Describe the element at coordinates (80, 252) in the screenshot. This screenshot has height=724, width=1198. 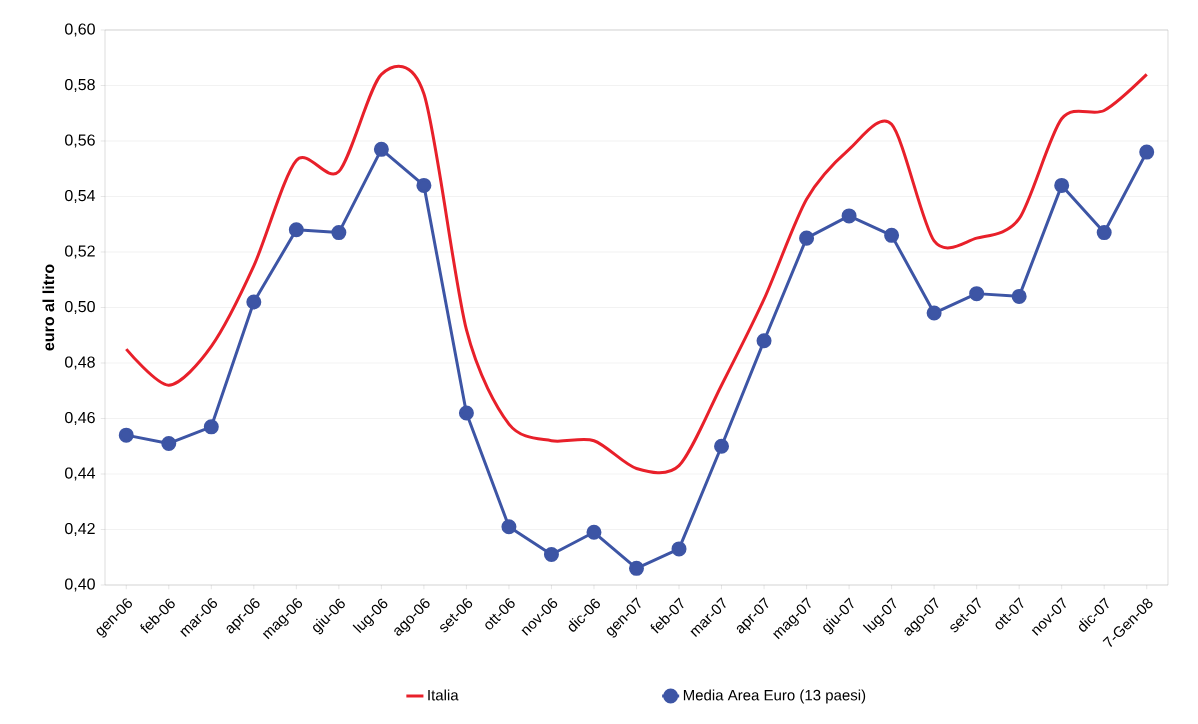
I see `y-tick-label: 0,52` at that location.